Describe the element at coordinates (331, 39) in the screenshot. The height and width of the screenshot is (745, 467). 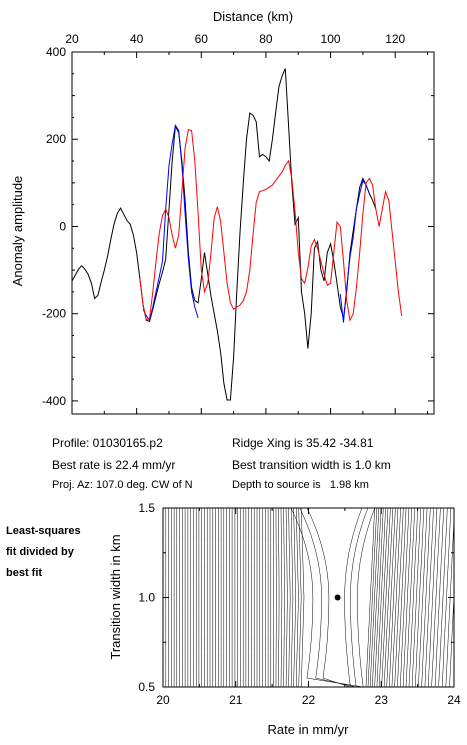
I see `top-x-tick-label: 100` at that location.